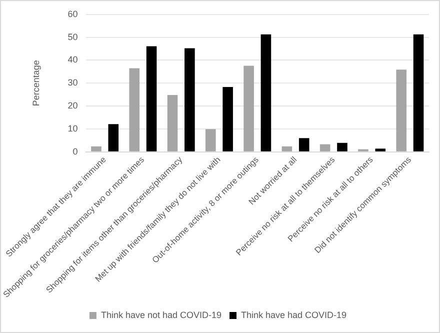 The image size is (440, 333). I want to click on y-tick-label: 50, so click(73, 37).